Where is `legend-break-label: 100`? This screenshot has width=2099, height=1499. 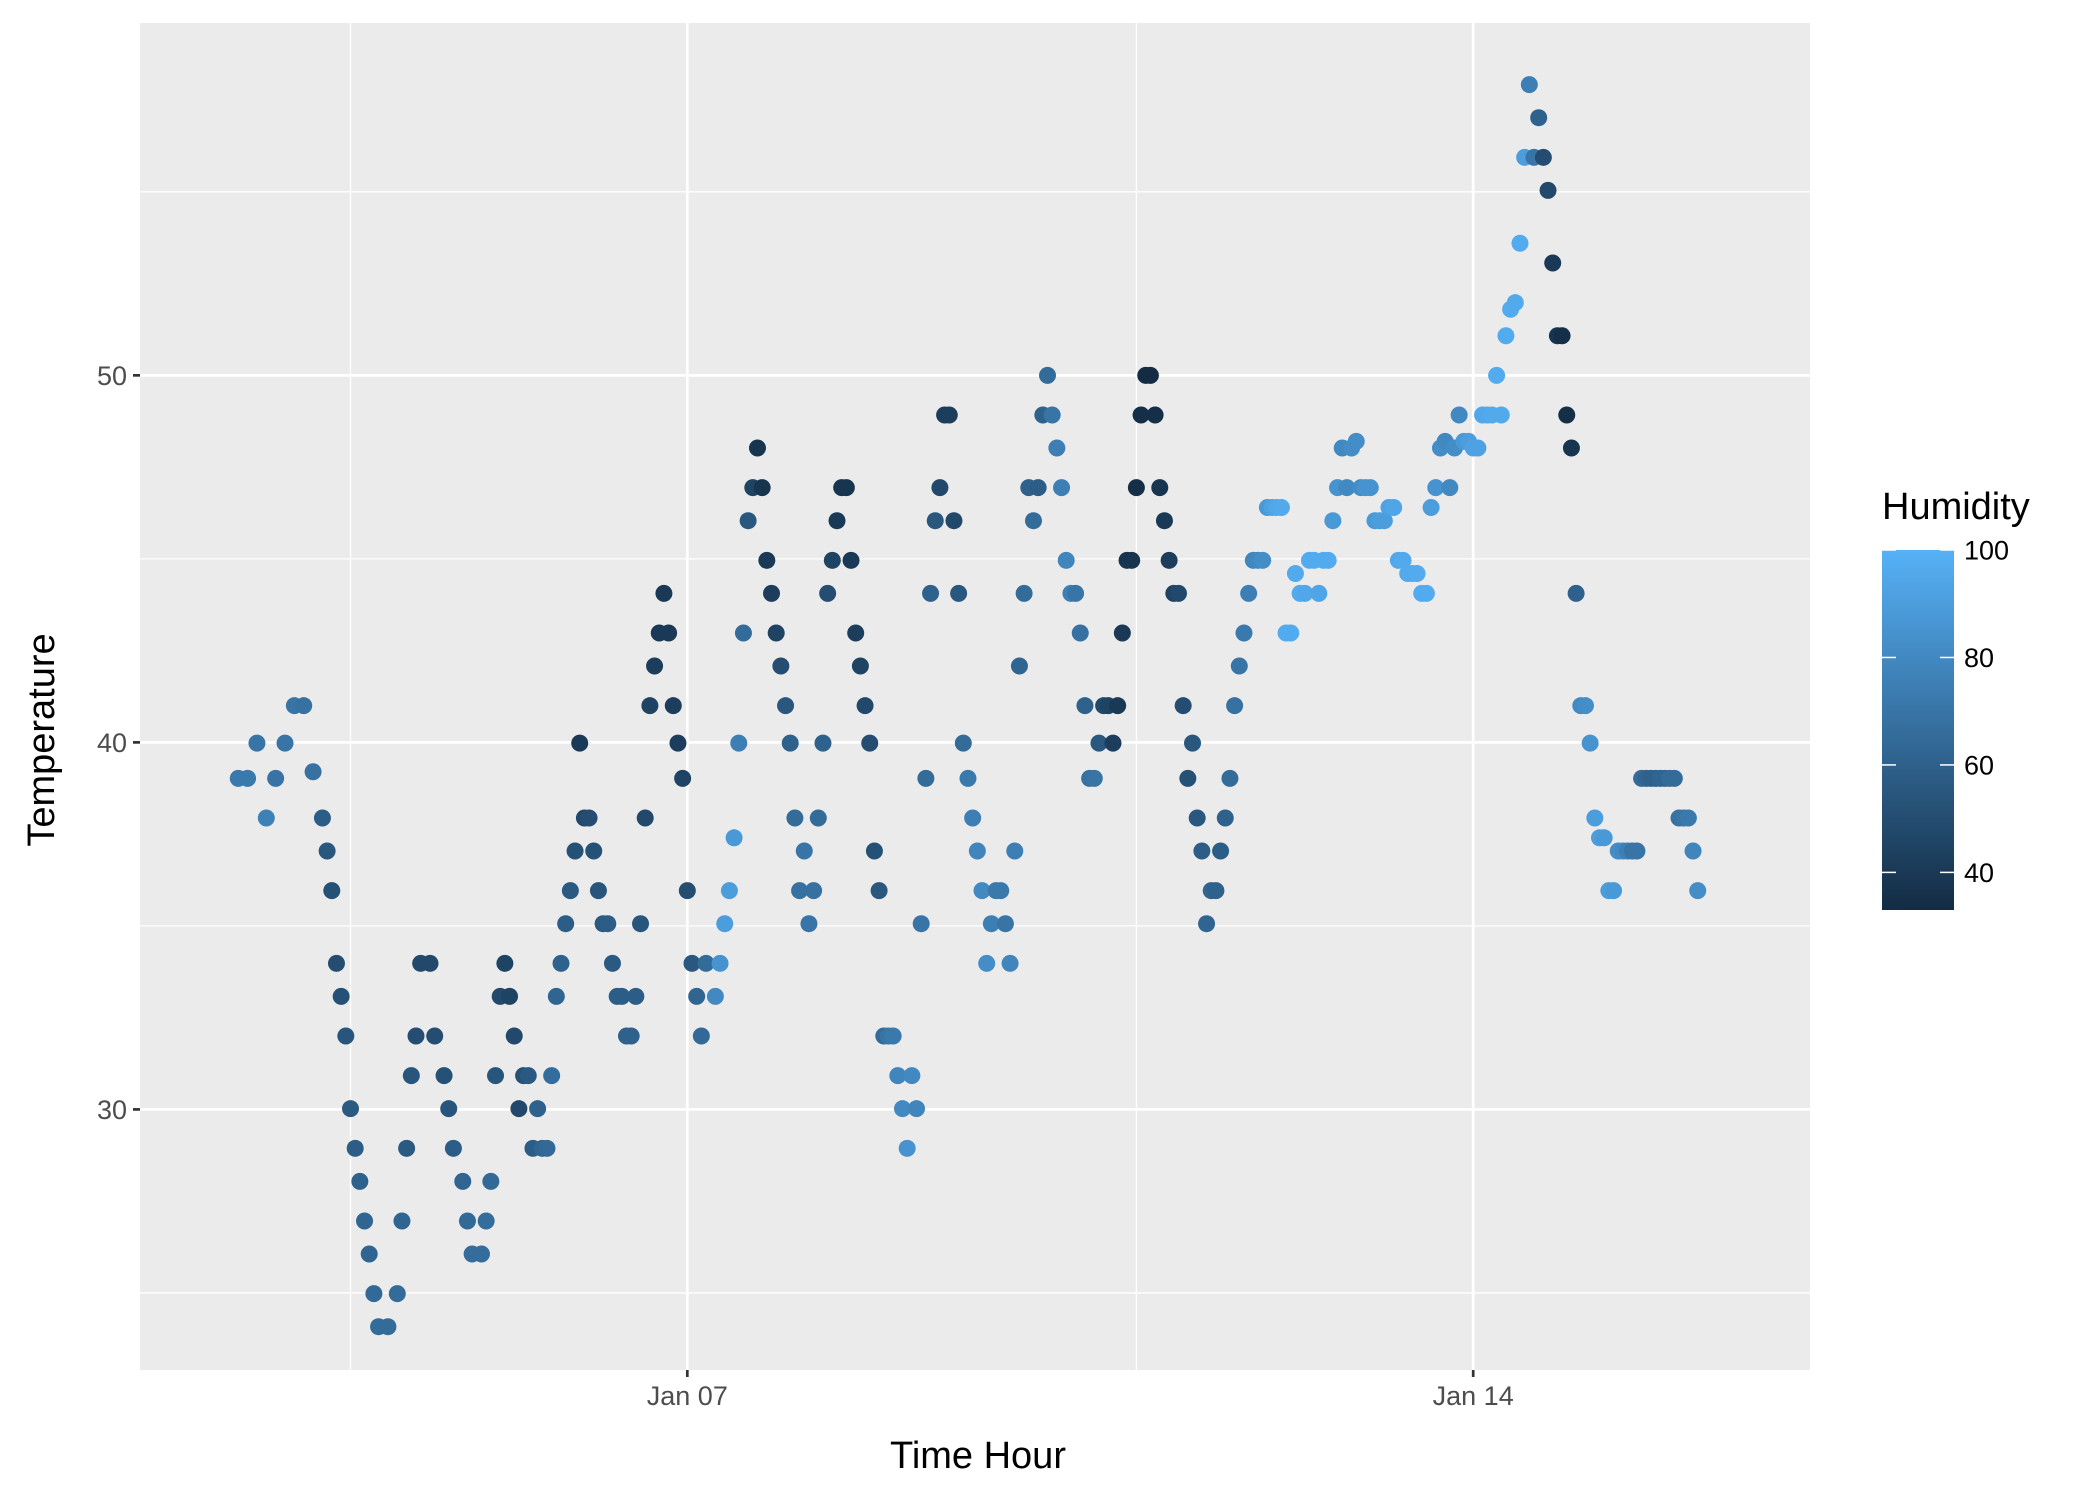 legend-break-label: 100 is located at coordinates (1986, 551).